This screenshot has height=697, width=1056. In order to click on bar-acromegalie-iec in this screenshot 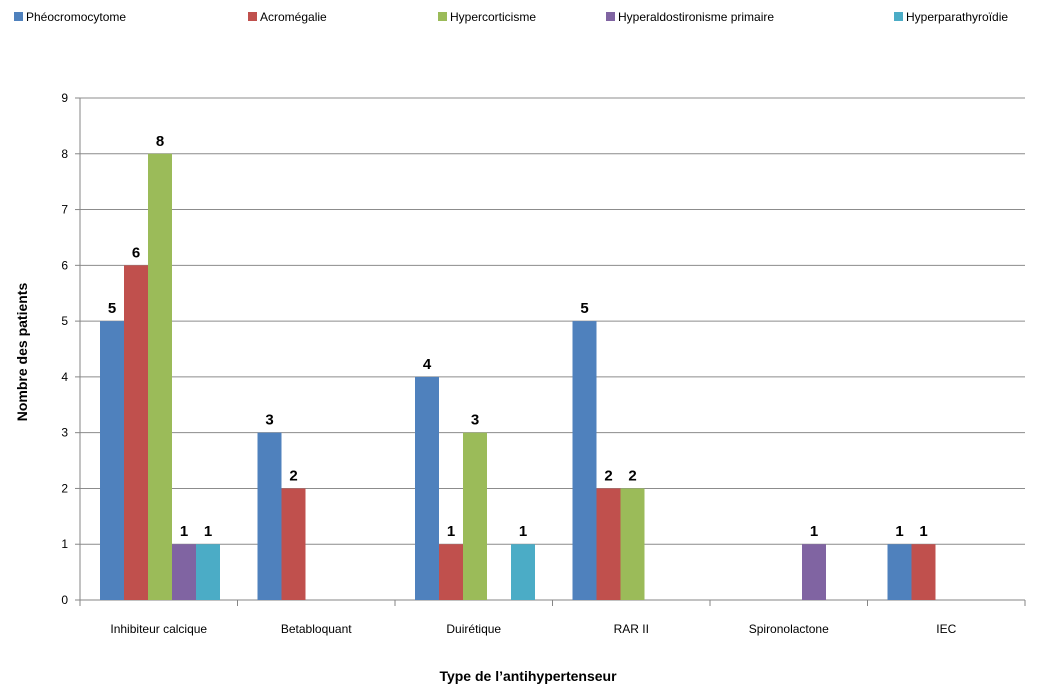, I will do `click(924, 572)`.